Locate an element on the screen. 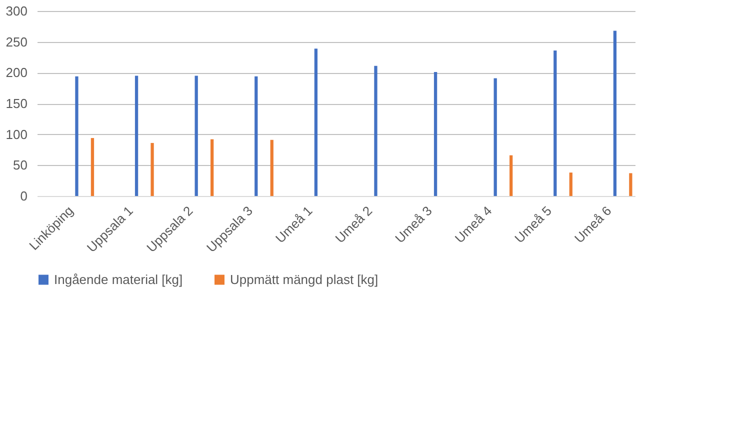 This screenshot has height=428, width=736. legend-label: Uppmätt mängd plast [kg] is located at coordinates (304, 279).